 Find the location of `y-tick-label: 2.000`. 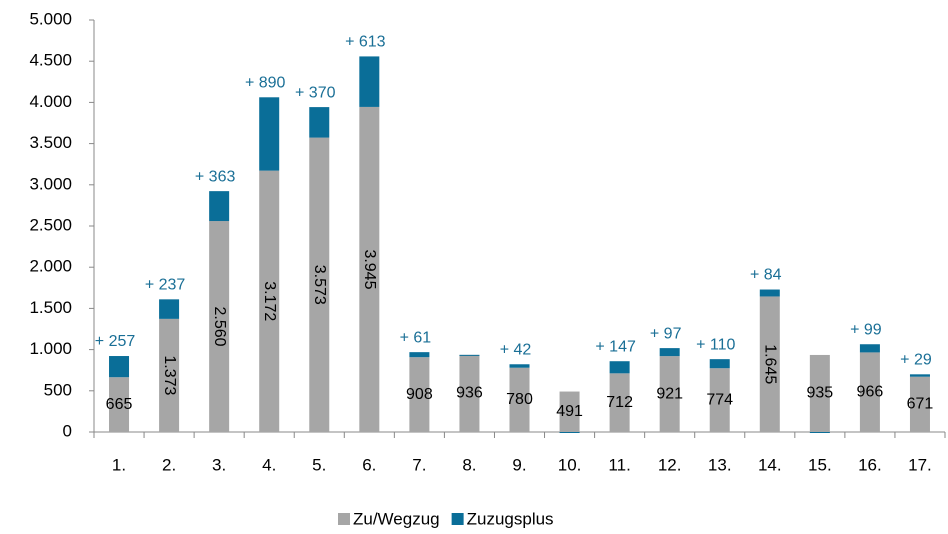

y-tick-label: 2.000 is located at coordinates (50, 266).